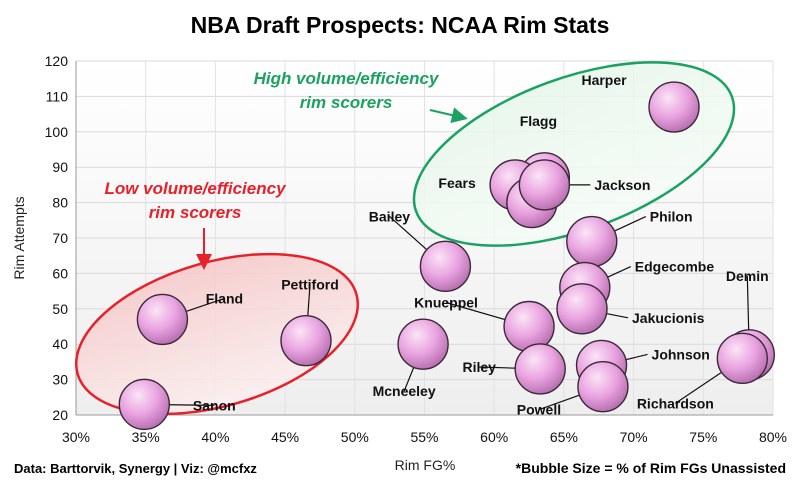  What do you see at coordinates (622, 185) in the screenshot?
I see `point-label-jackson: Jackson` at bounding box center [622, 185].